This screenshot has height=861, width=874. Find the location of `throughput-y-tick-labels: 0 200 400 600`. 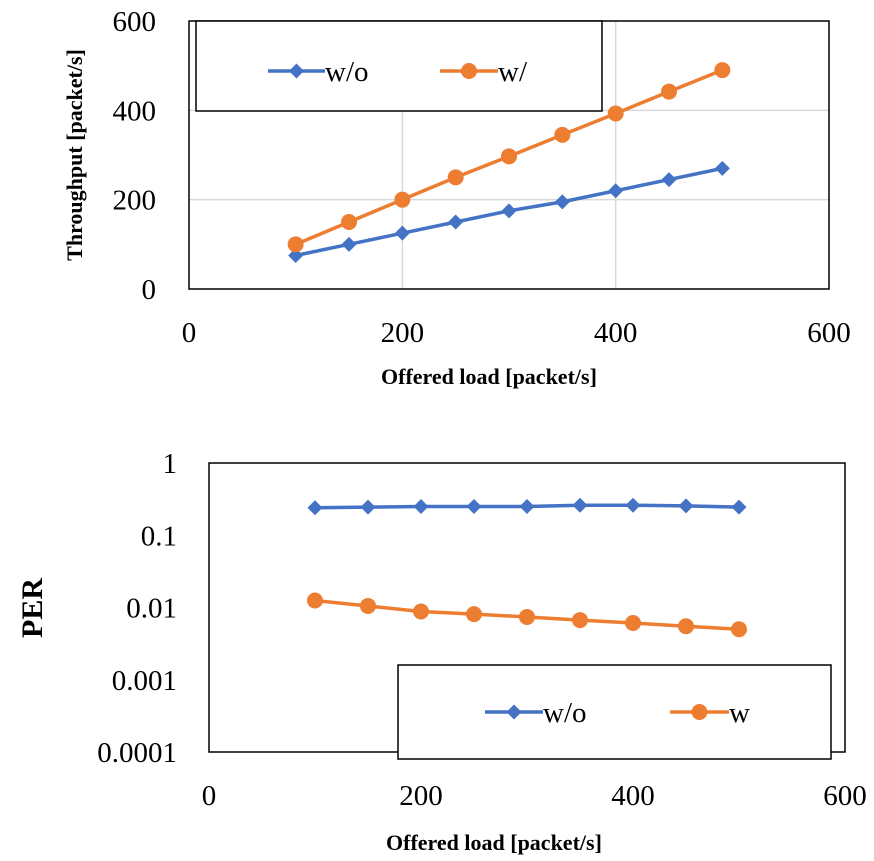

throughput-y-tick-labels: 0 200 400 600 is located at coordinates (135, 156).